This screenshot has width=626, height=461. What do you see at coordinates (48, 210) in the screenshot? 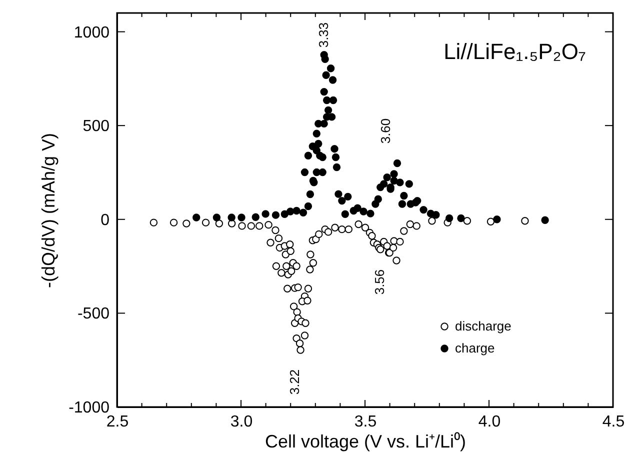
I see `y-axis-title: -(dQ/dV) (mAh/g V)` at bounding box center [48, 210].